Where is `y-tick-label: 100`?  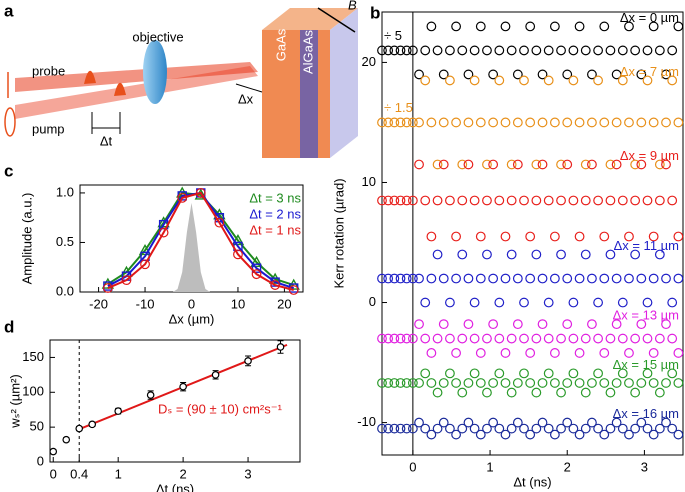
y-tick-label: 100 is located at coordinates (33, 391).